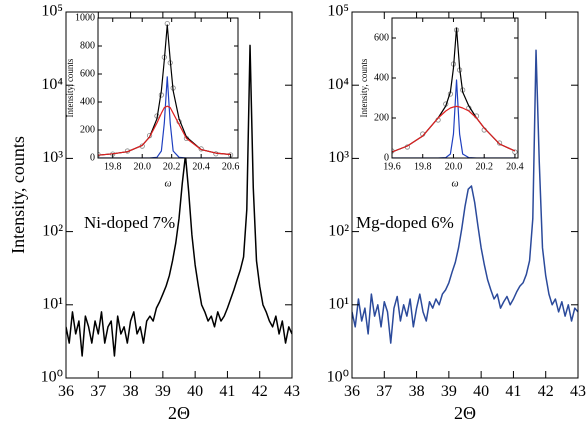  I want to click on inset-background, so click(455, 88).